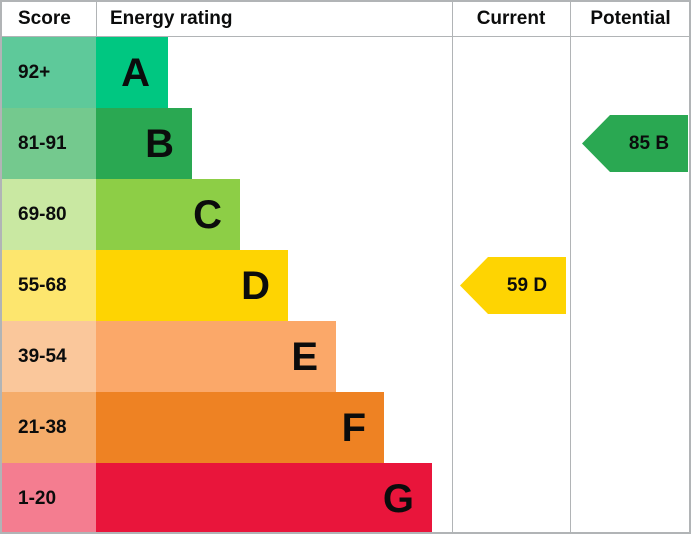 The height and width of the screenshot is (534, 691). I want to click on rating-bar-g: G, so click(264, 498).